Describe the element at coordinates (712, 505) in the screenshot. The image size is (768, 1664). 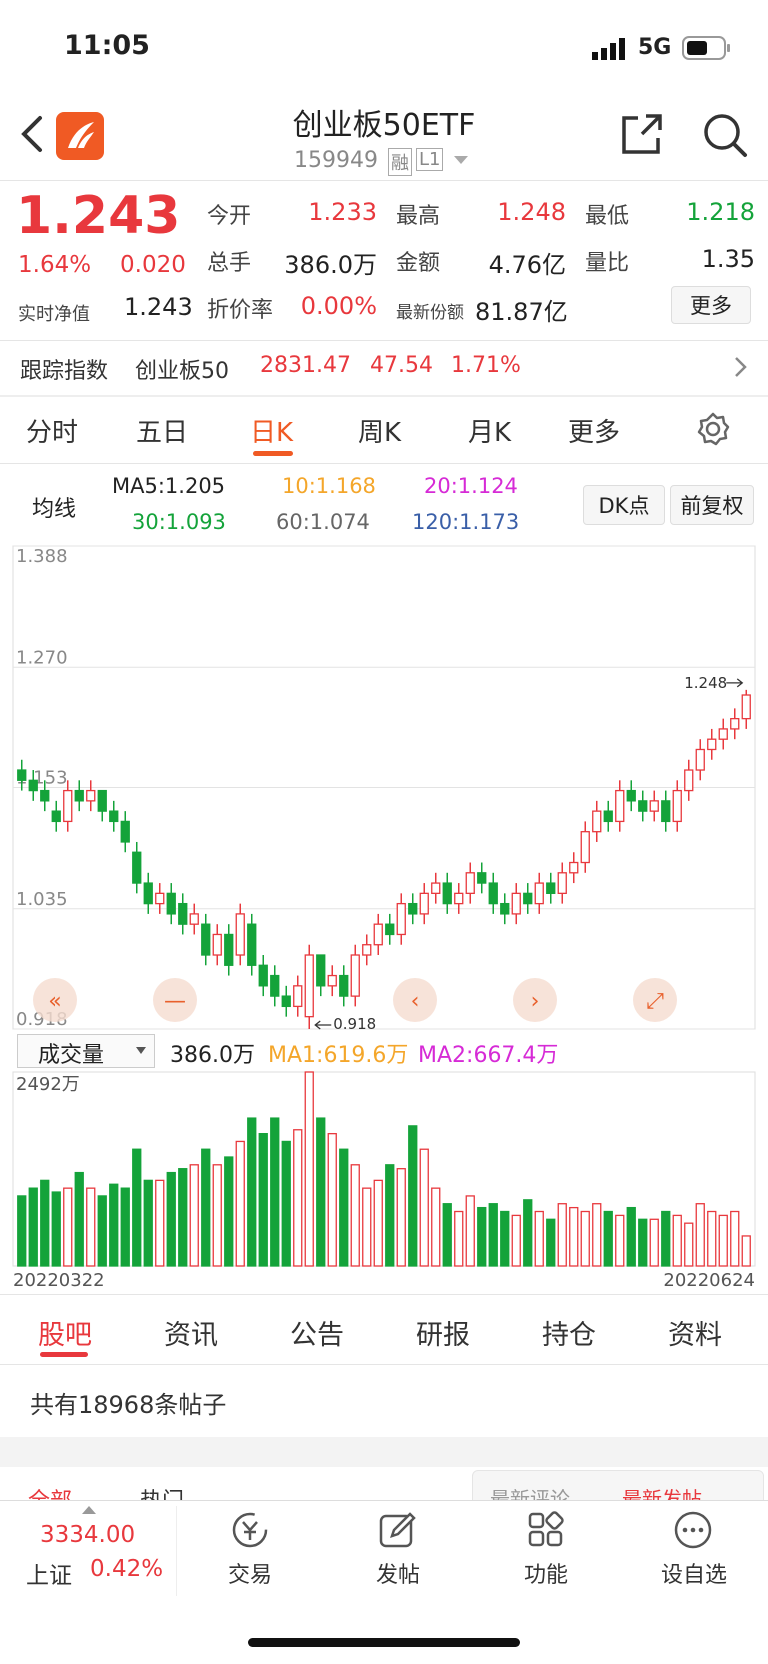
I see `adjust-button: 前复权` at that location.